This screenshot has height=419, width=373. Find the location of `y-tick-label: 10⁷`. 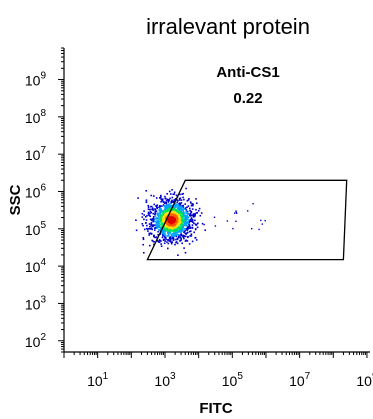

y-tick-label: 10⁷ is located at coordinates (36, 154).